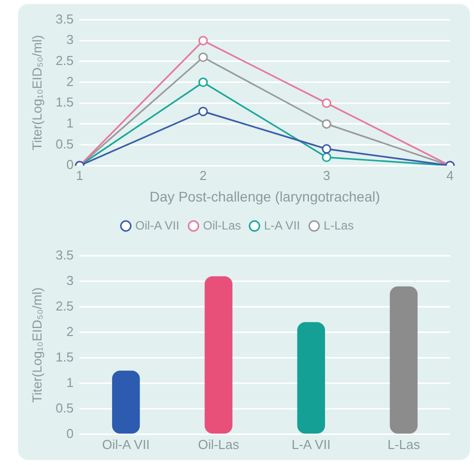 The image size is (474, 465). I want to click on legend-label: L-Las, so click(339, 225).